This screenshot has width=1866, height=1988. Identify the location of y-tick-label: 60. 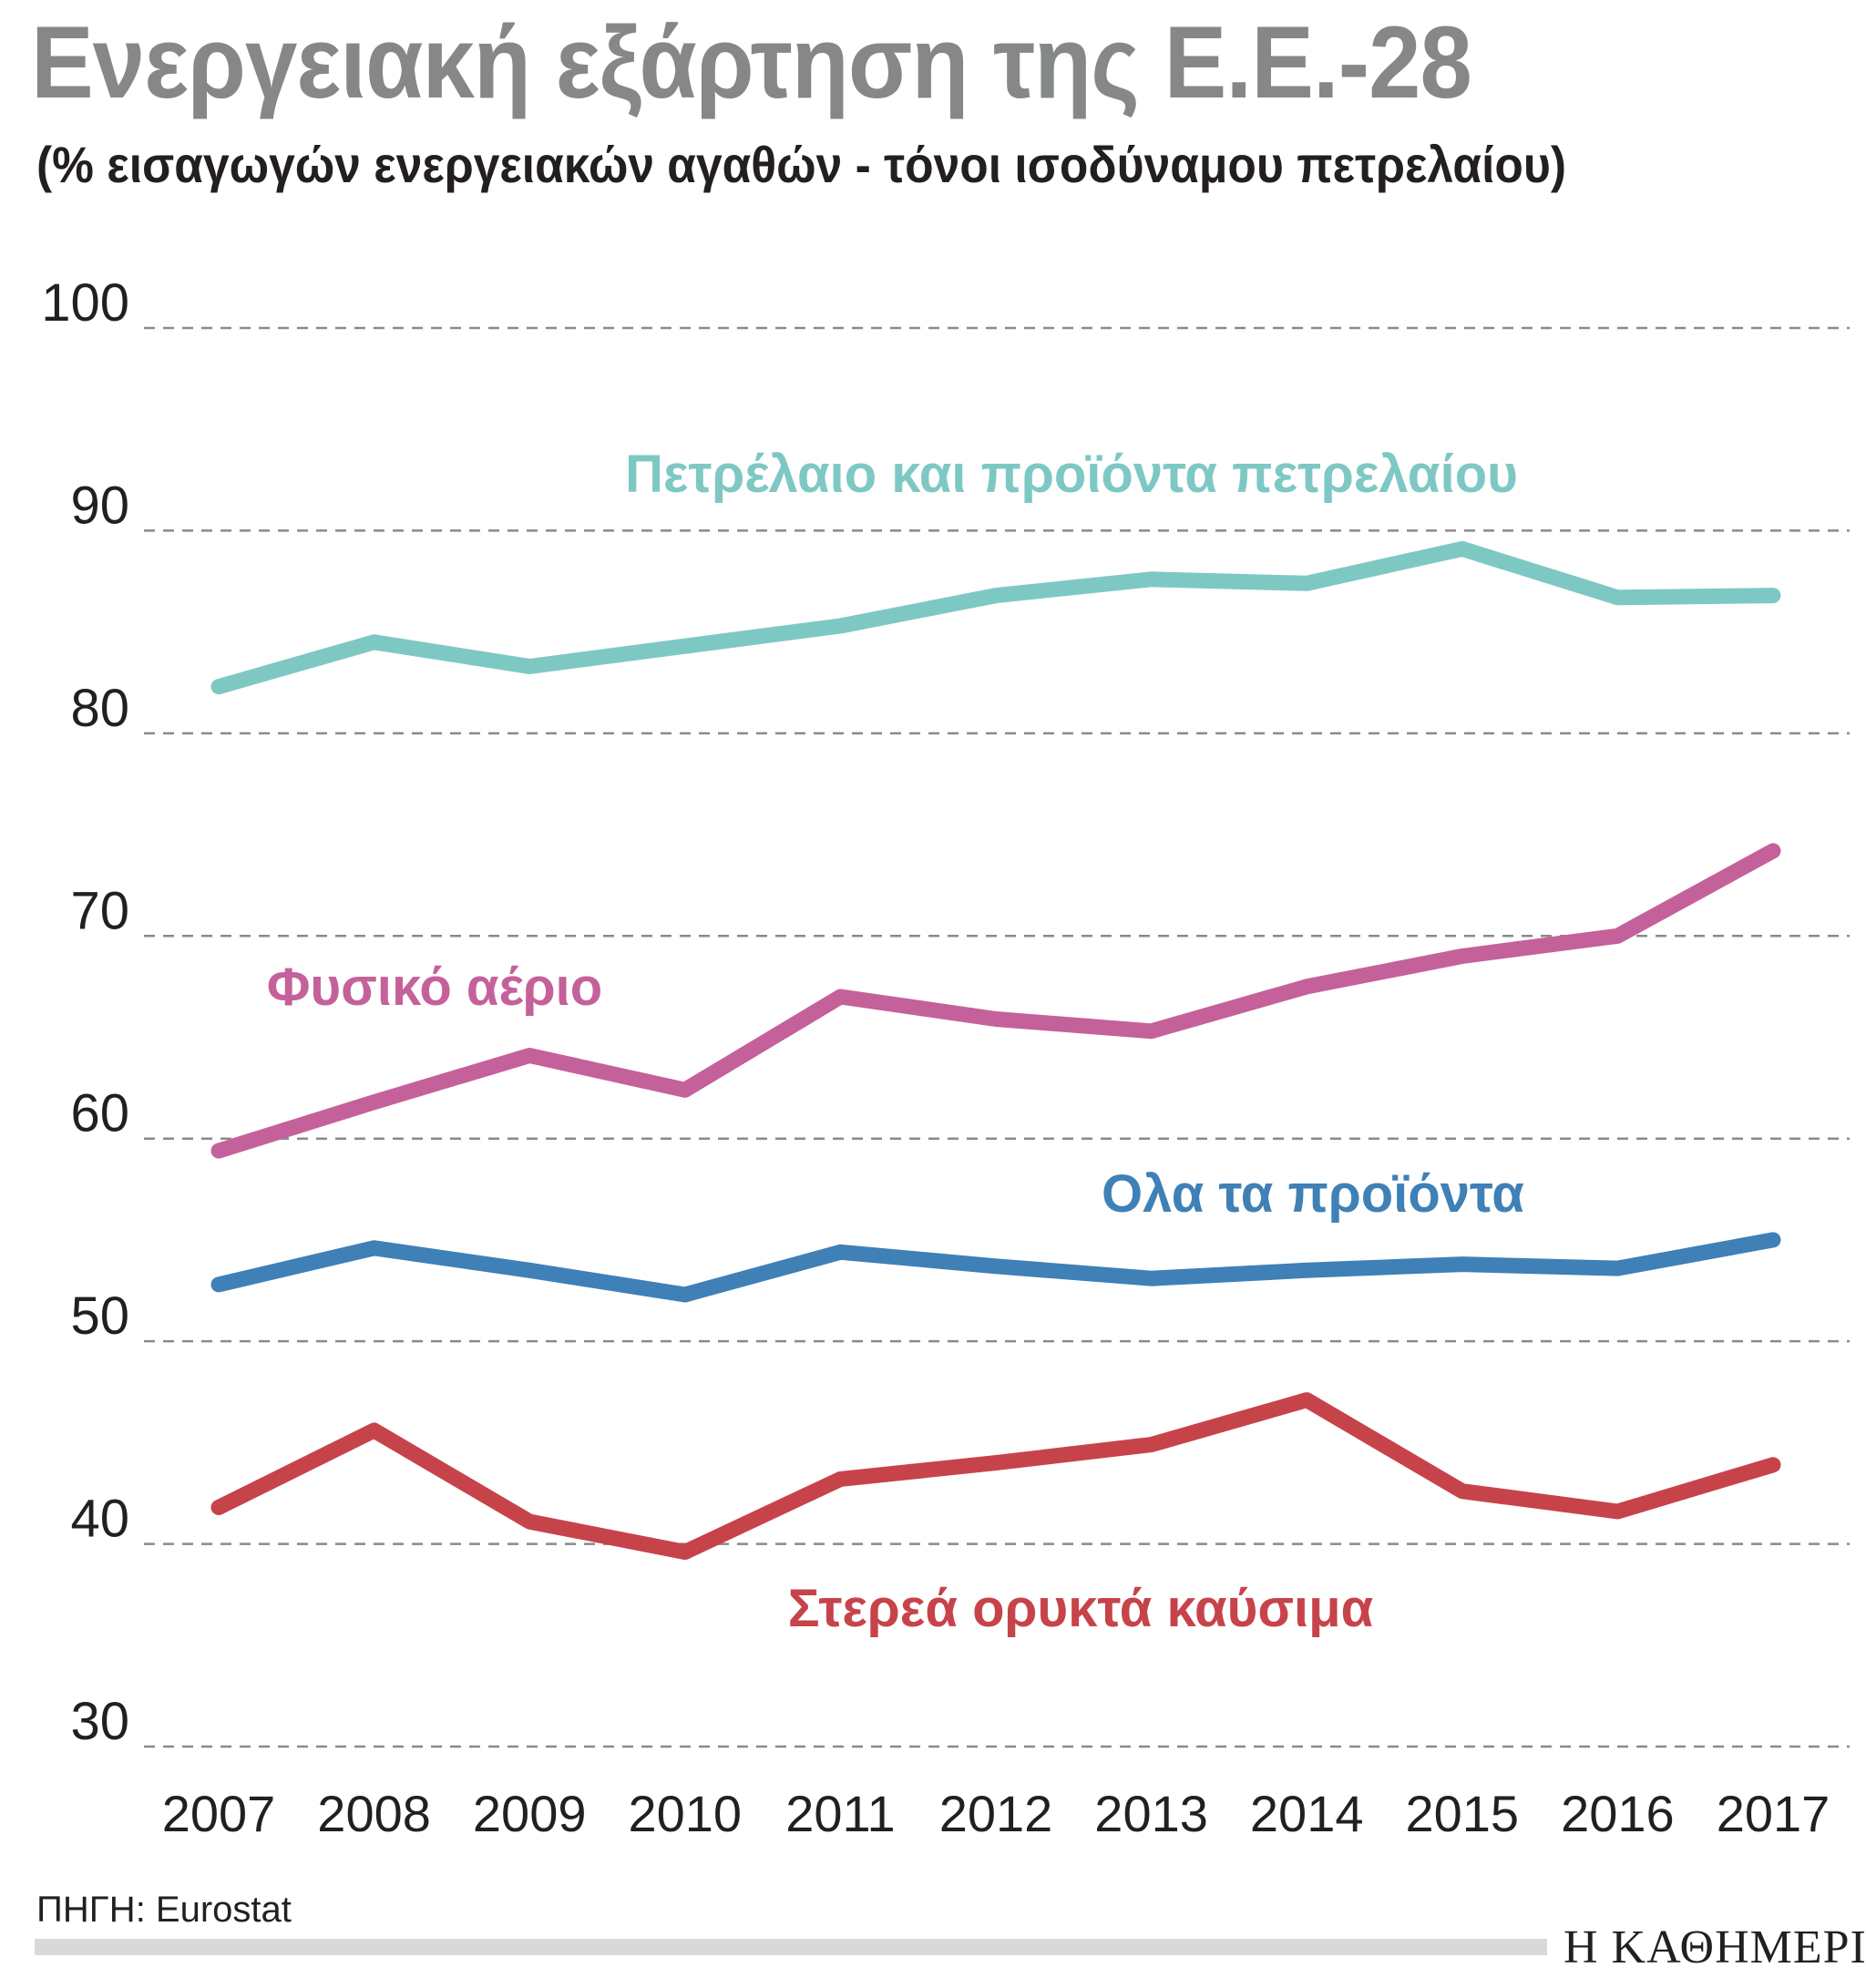
(99, 1113).